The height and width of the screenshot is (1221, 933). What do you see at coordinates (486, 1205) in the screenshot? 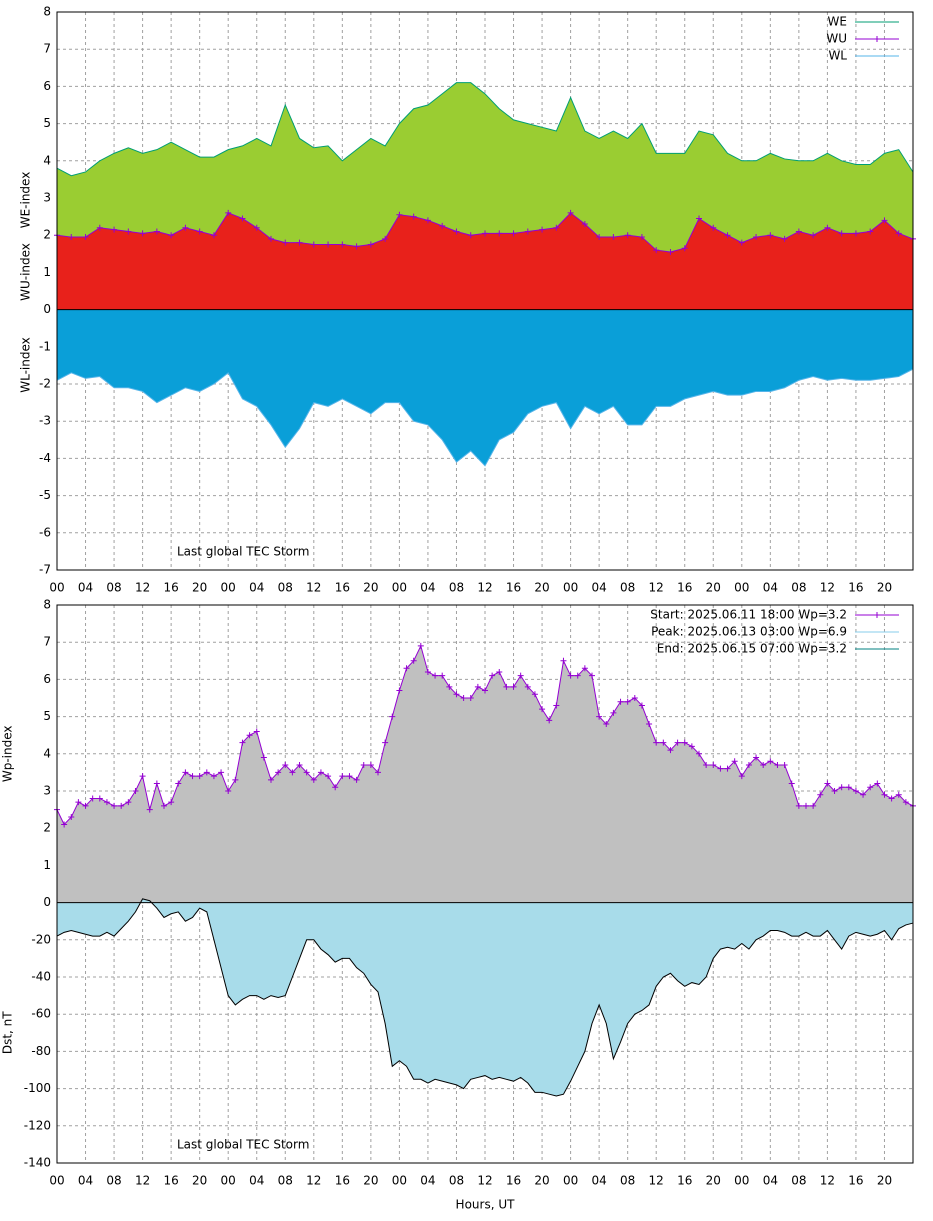
I see `x-axis-label: Hours, UT` at bounding box center [486, 1205].